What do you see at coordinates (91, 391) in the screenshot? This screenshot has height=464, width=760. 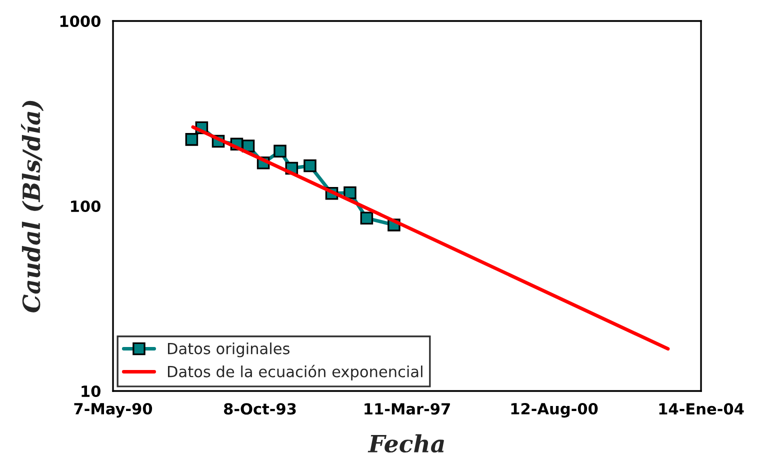 I see `y-tick-label: 10` at bounding box center [91, 391].